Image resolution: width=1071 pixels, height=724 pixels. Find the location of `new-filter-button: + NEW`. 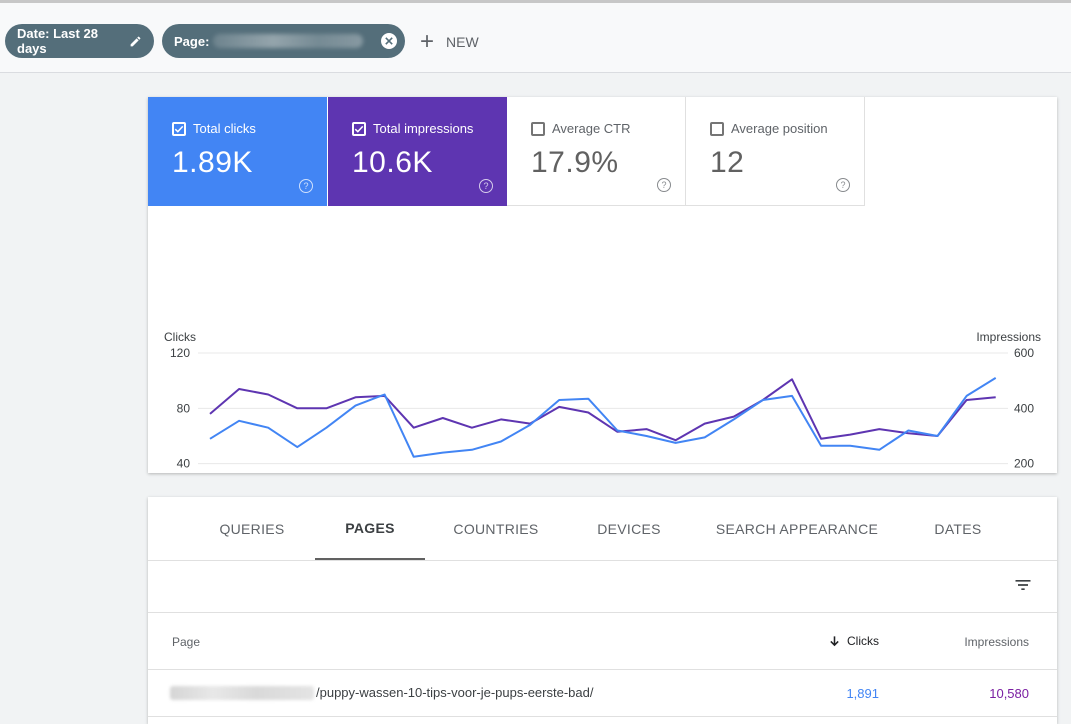

new-filter-button: + NEW is located at coordinates (449, 42).